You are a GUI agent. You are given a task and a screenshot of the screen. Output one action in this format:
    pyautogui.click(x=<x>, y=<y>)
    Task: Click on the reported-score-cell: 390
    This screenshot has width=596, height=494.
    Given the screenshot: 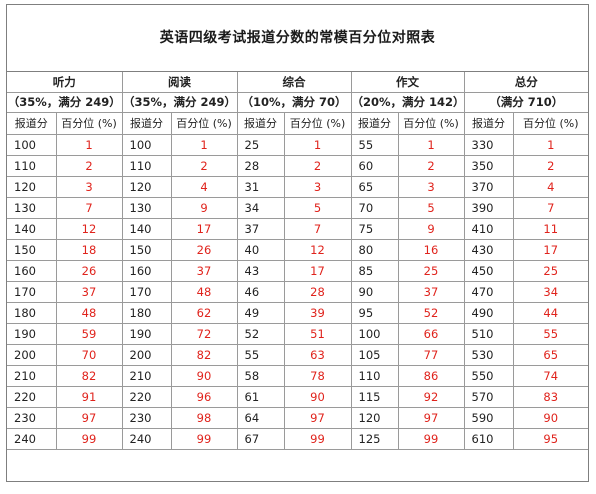 What is the action you would take?
    pyautogui.click(x=488, y=207)
    